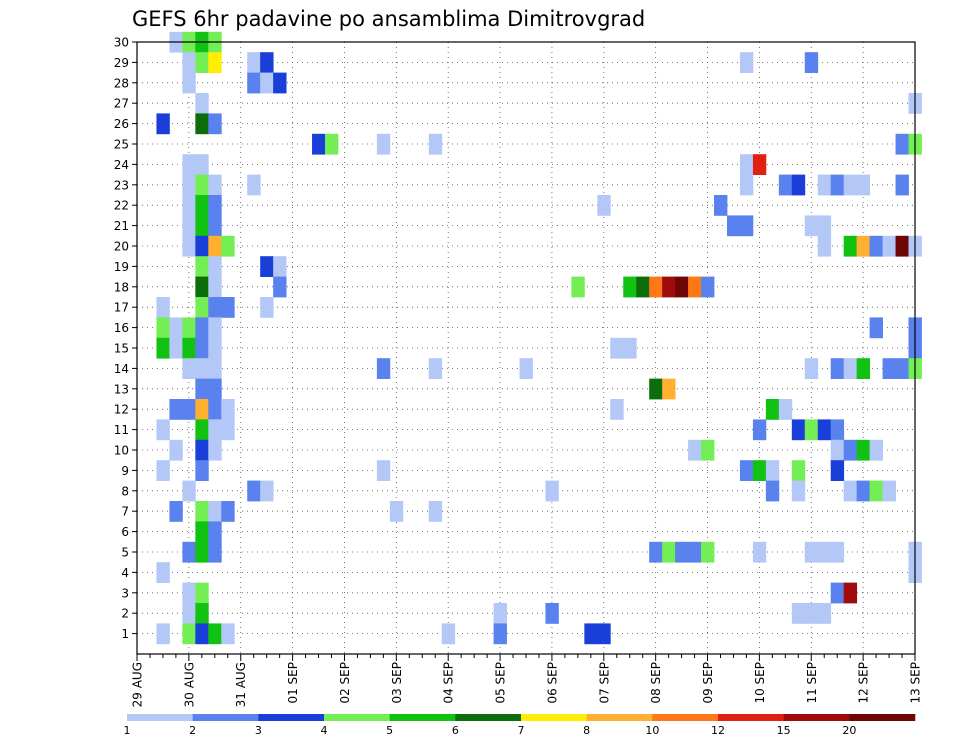 This screenshot has width=960, height=742. What do you see at coordinates (121, 349) in the screenshot?
I see `y-tick-label: 15` at bounding box center [121, 349].